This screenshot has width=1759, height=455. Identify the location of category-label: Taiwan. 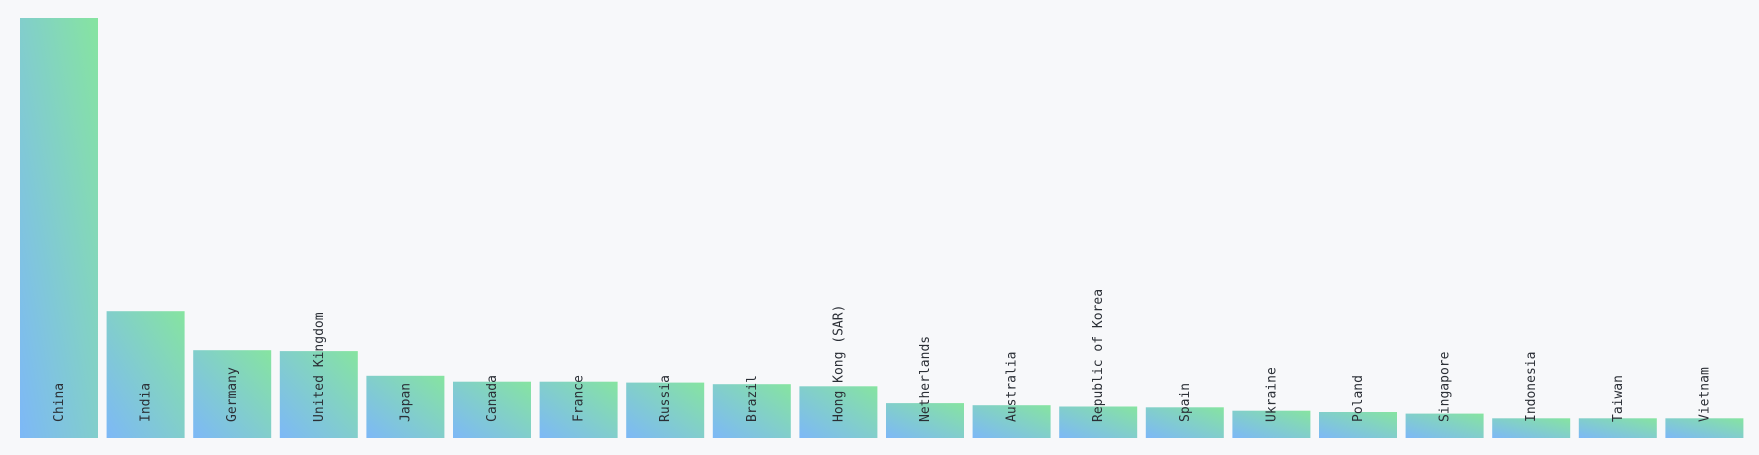
(1618, 398).